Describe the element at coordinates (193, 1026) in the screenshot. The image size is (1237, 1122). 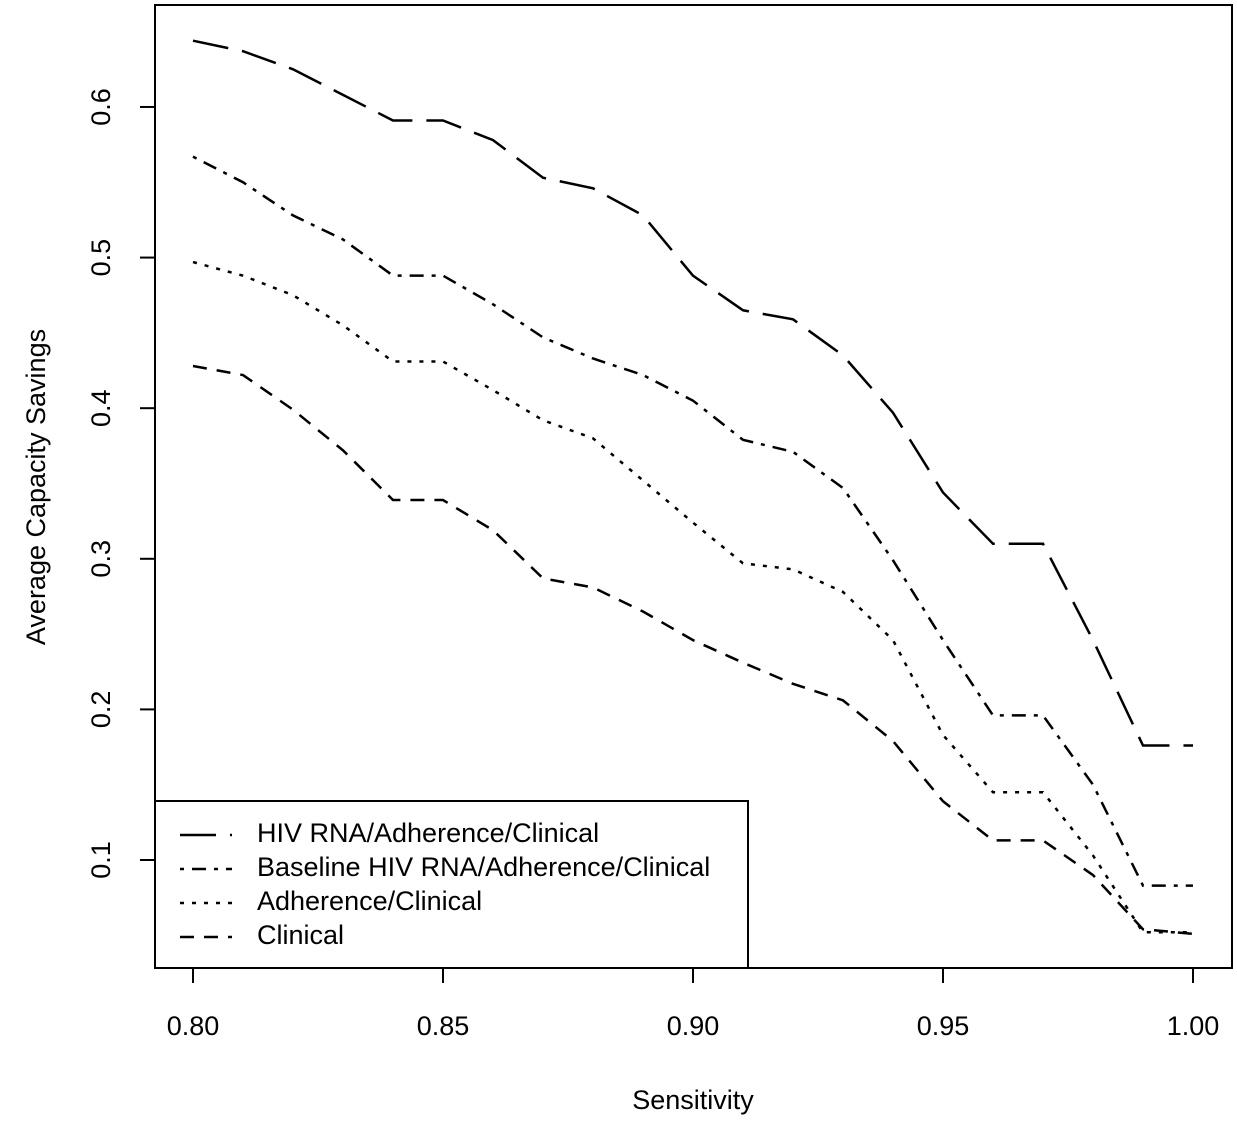
I see `x-tick-label: 0.80` at that location.